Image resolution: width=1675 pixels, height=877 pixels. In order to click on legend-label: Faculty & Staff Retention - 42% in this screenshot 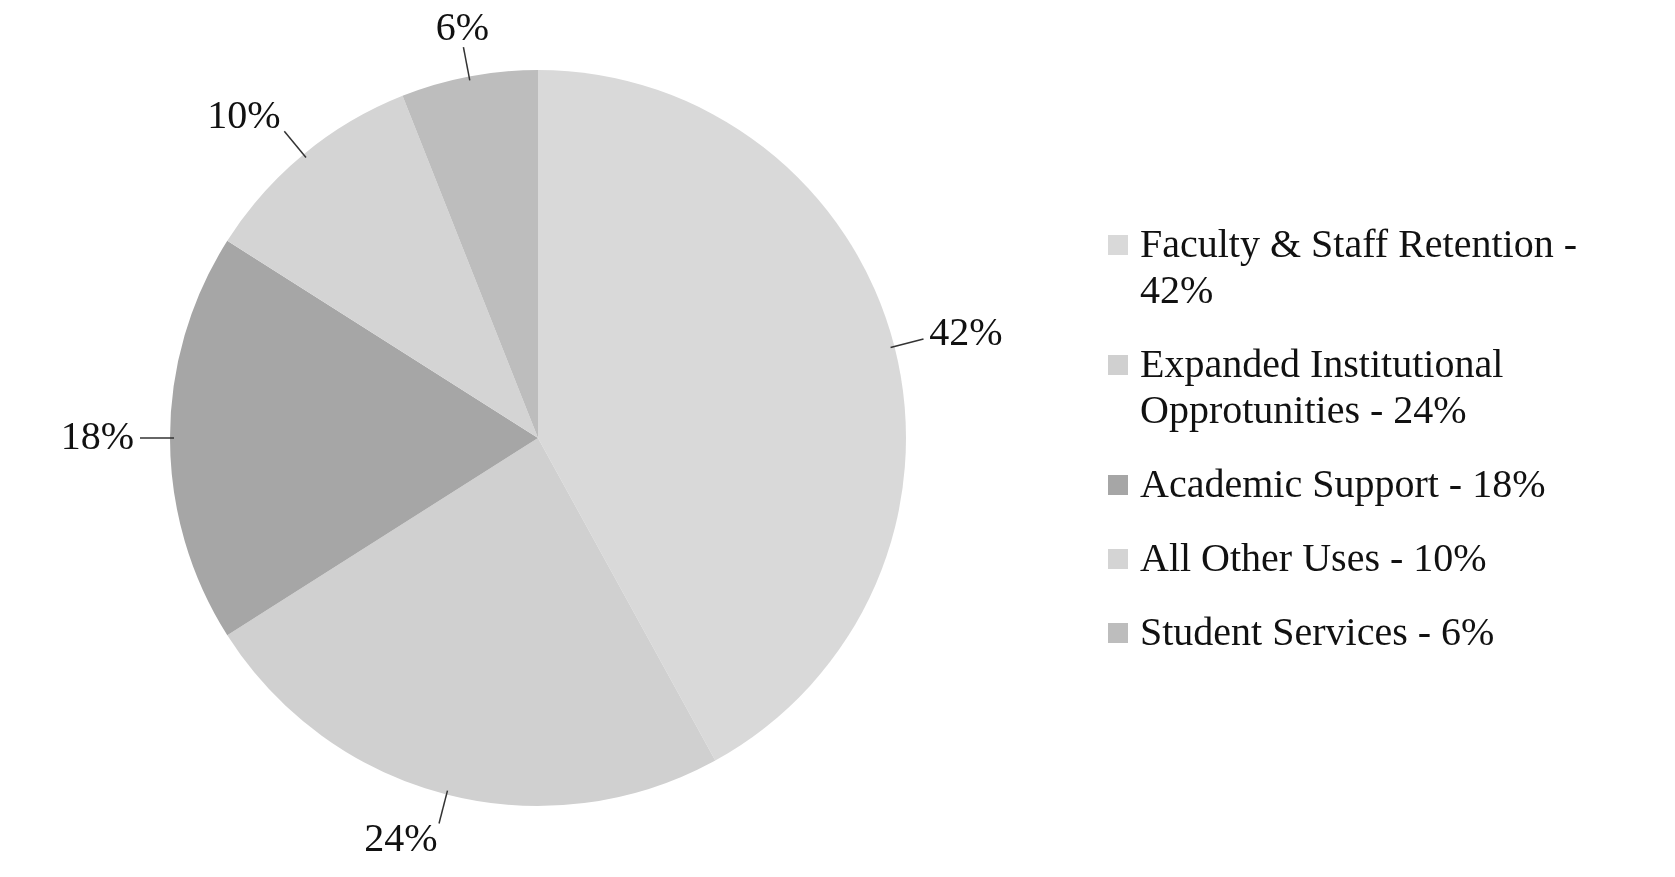, I will do `click(1359, 267)`.